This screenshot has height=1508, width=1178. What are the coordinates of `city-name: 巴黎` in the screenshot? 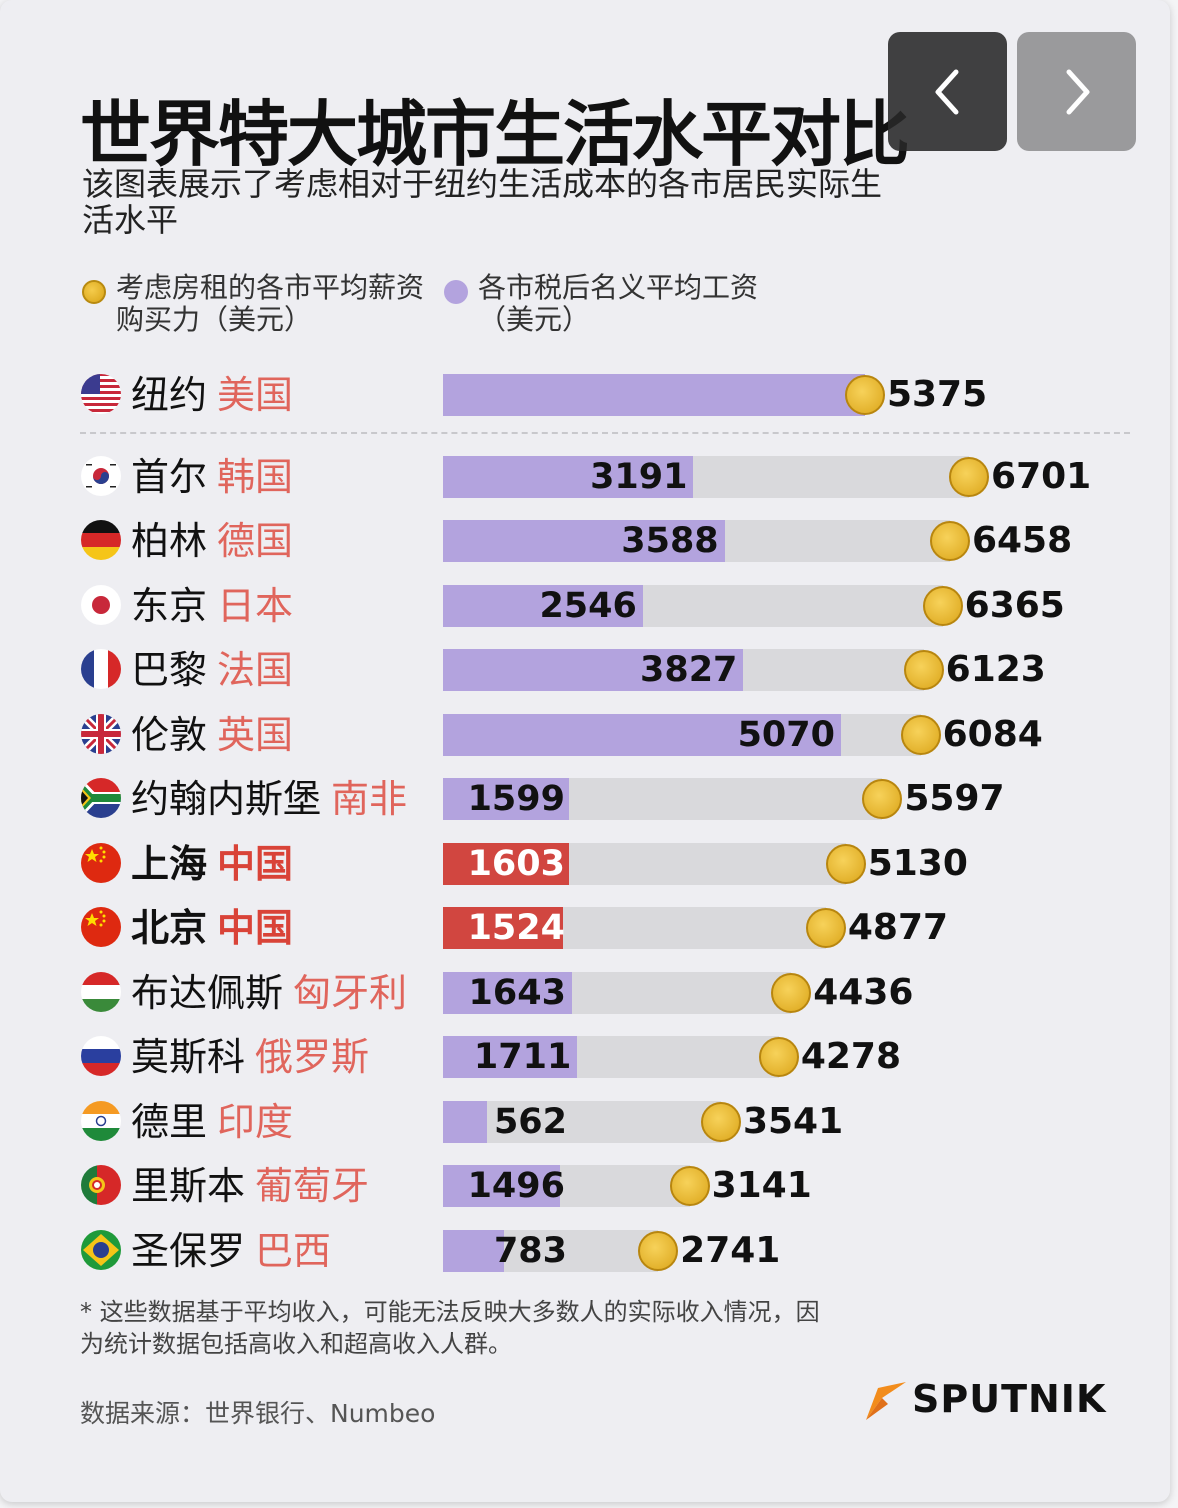 It's located at (169, 670).